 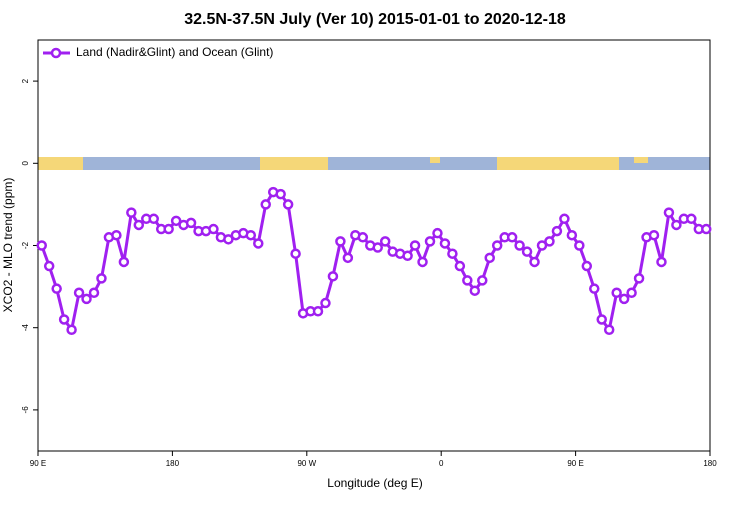 What do you see at coordinates (25, 245) in the screenshot?
I see `y-tick-label: -2` at bounding box center [25, 245].